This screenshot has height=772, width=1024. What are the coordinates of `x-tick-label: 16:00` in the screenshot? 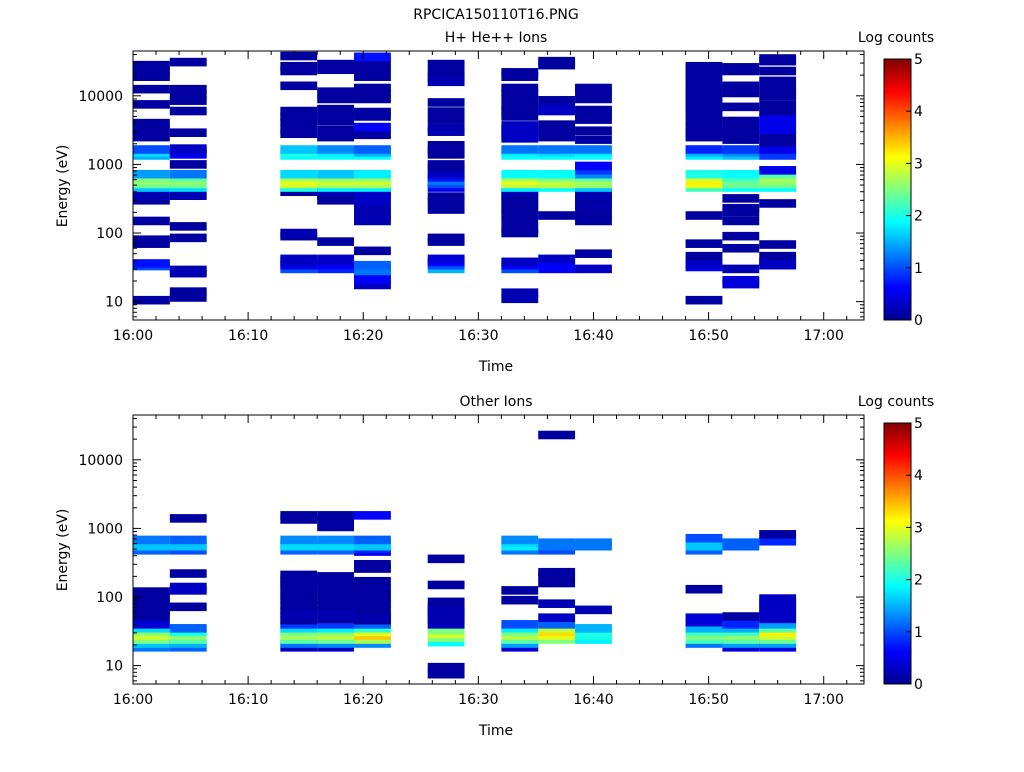 It's located at (133, 336).